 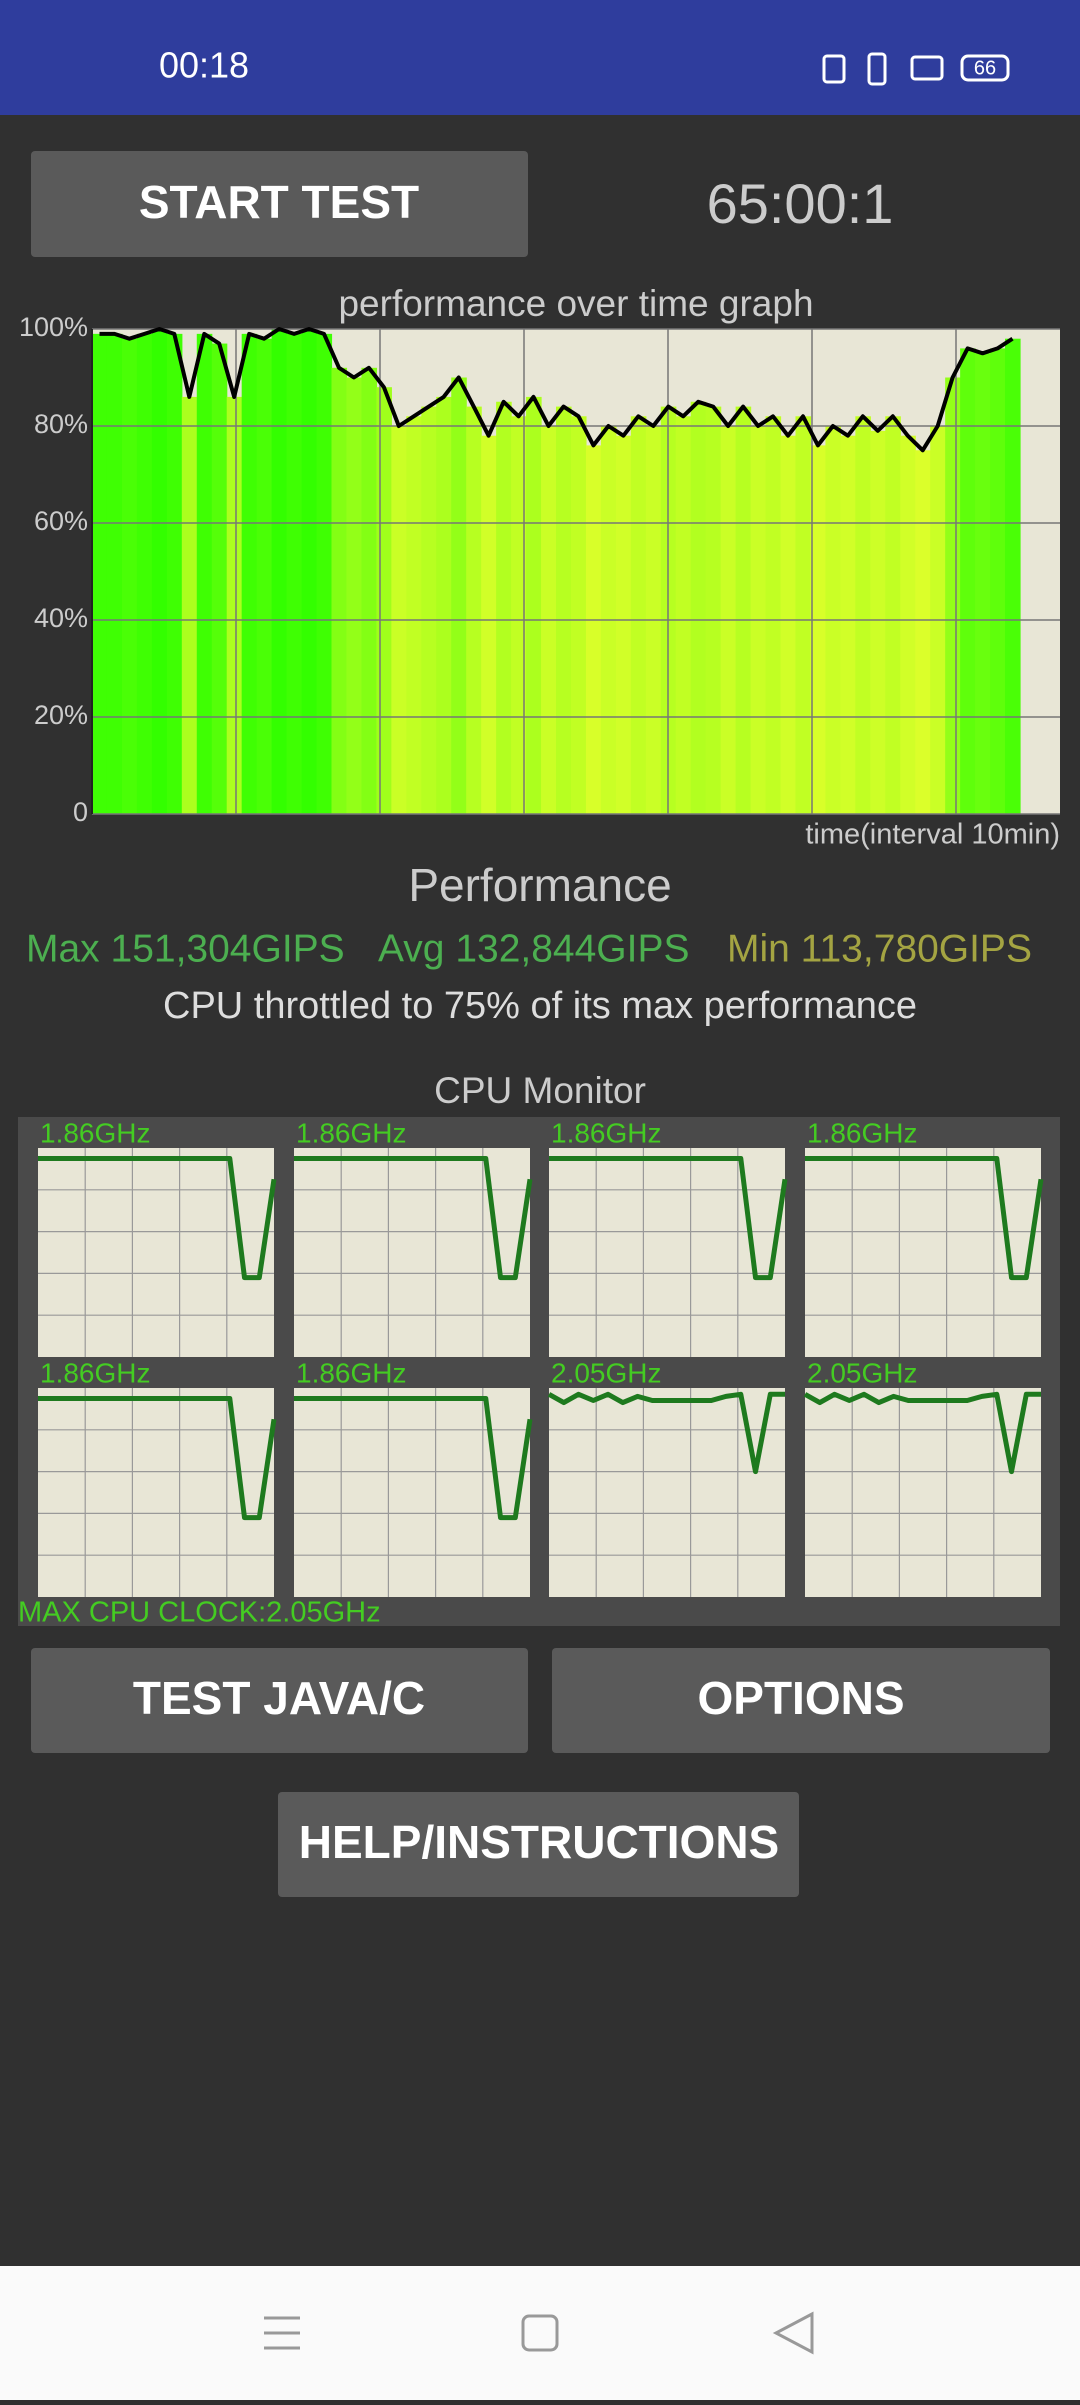 What do you see at coordinates (80, 812) in the screenshot?
I see `y-tick-label: 0` at bounding box center [80, 812].